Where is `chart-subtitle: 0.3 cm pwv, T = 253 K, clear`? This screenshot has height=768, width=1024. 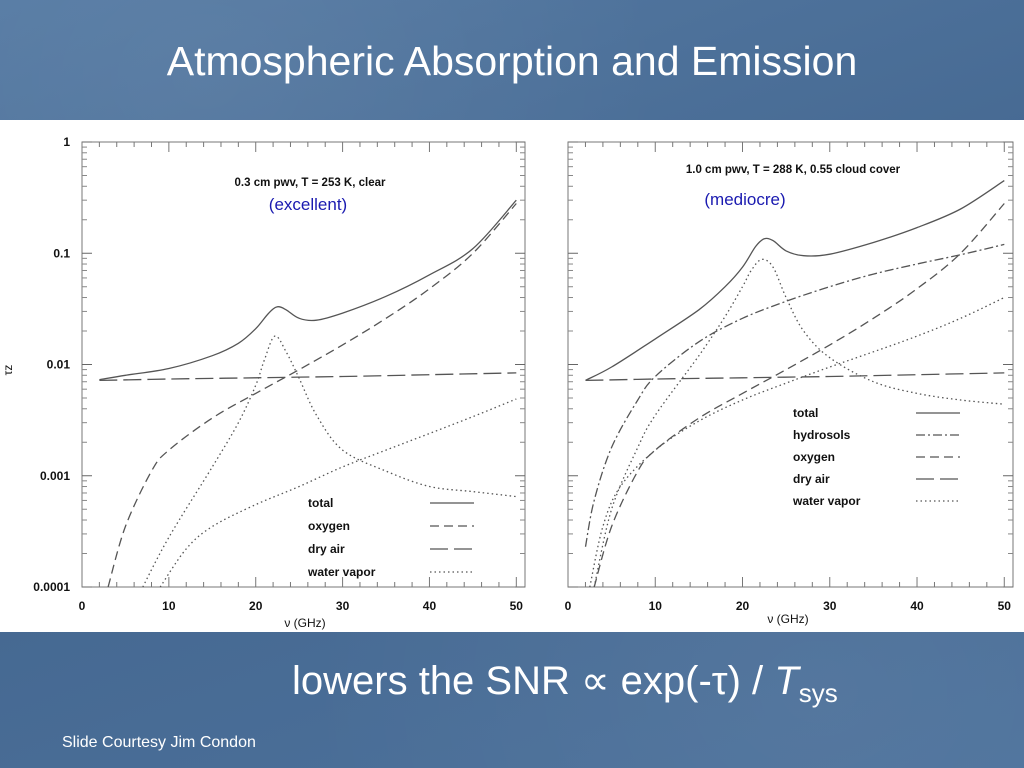 chart-subtitle: 0.3 cm pwv, T = 253 K, clear is located at coordinates (310, 183).